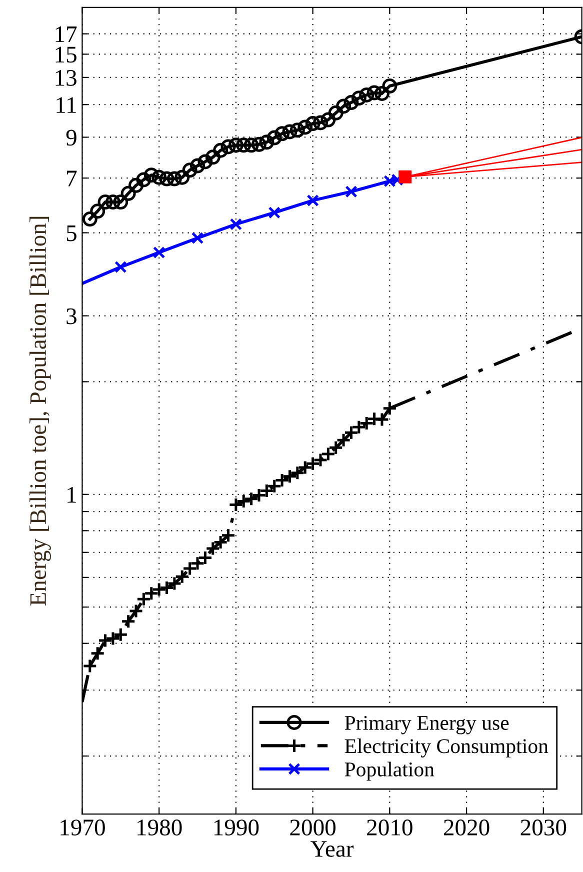 The image size is (583, 872). I want to click on y-tick-label: 5, so click(71, 234).